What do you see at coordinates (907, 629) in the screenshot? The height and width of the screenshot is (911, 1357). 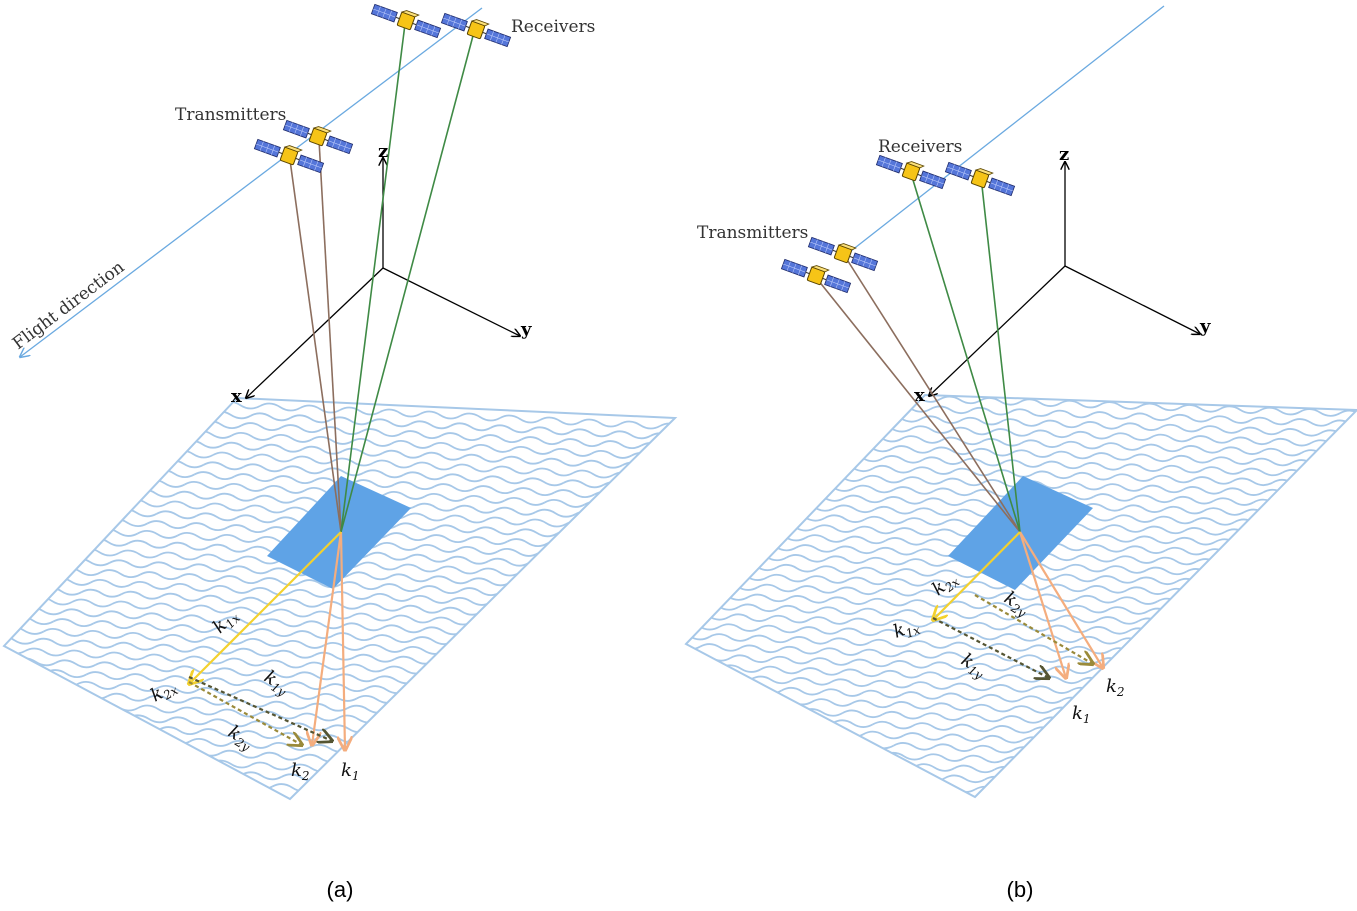 I see `k1x-label-b: k1x` at bounding box center [907, 629].